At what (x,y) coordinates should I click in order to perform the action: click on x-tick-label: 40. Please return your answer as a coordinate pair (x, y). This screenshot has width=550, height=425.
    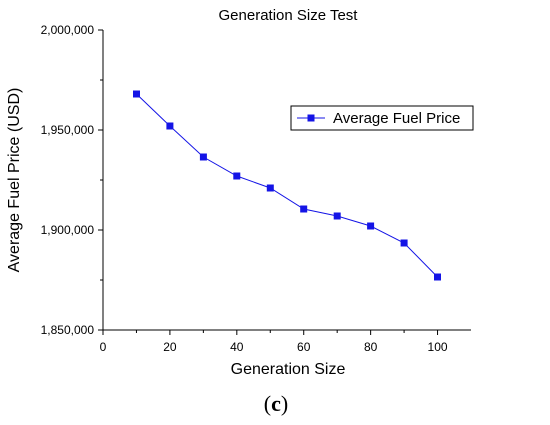
    Looking at the image, I should click on (237, 347).